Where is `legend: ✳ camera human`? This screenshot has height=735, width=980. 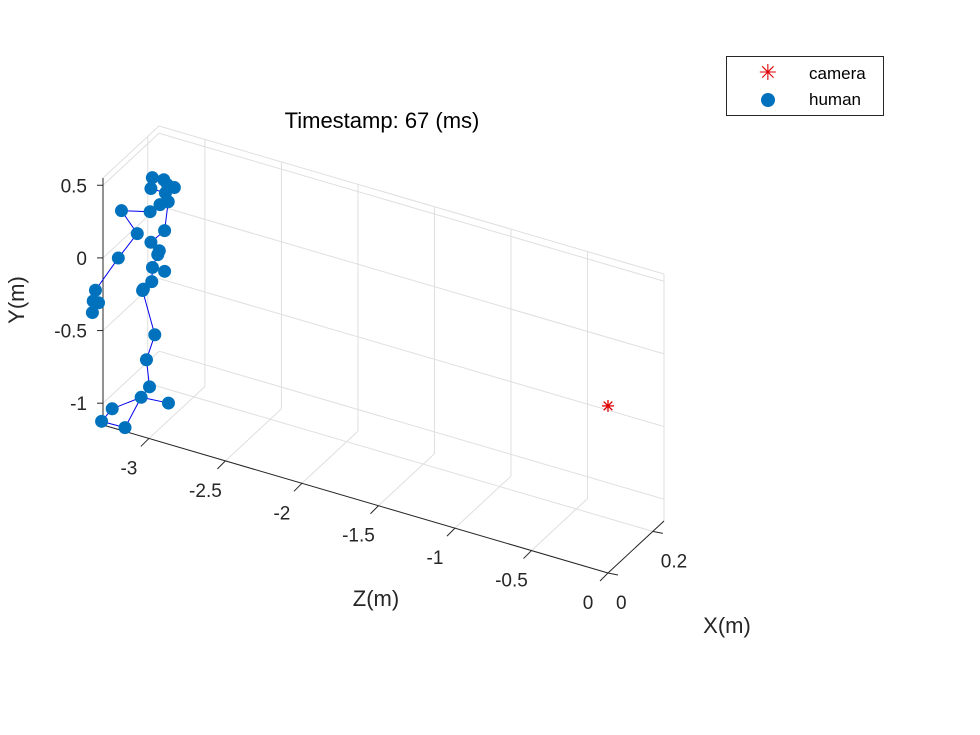
legend: ✳ camera human is located at coordinates (805, 86).